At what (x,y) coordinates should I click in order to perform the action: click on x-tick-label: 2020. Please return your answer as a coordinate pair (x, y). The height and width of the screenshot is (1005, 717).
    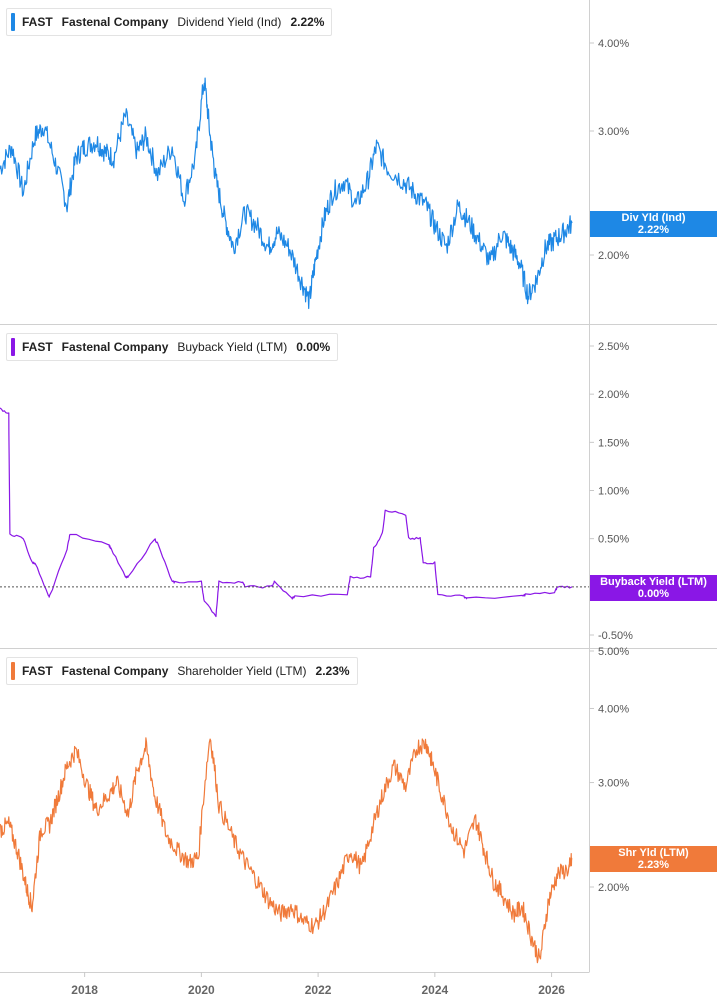
    Looking at the image, I should click on (201, 990).